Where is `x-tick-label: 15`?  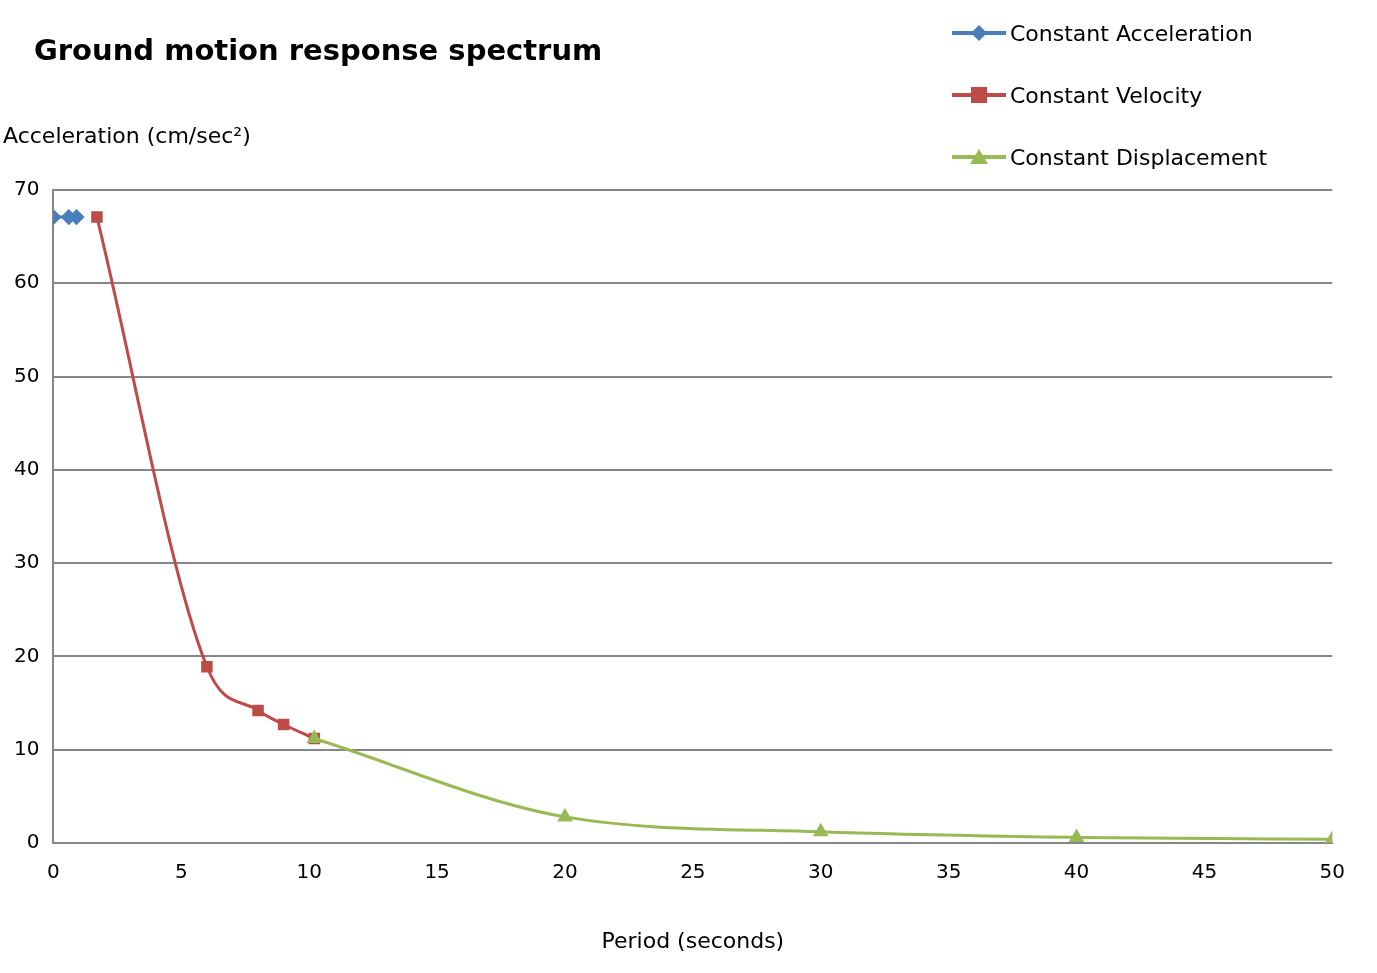
x-tick-label: 15 is located at coordinates (437, 871).